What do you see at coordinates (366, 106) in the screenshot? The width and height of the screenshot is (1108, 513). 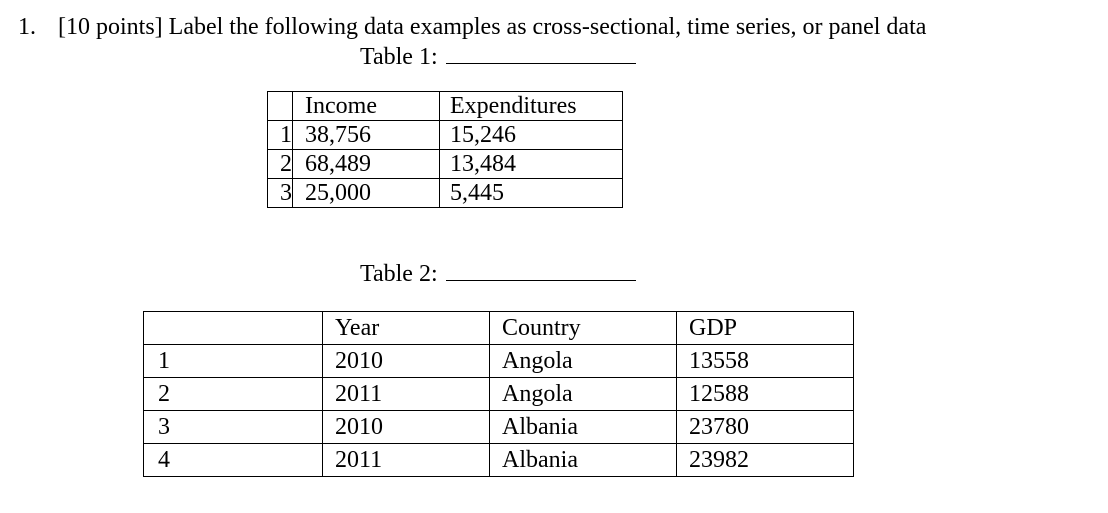 I see `table-header-cell: Income` at bounding box center [366, 106].